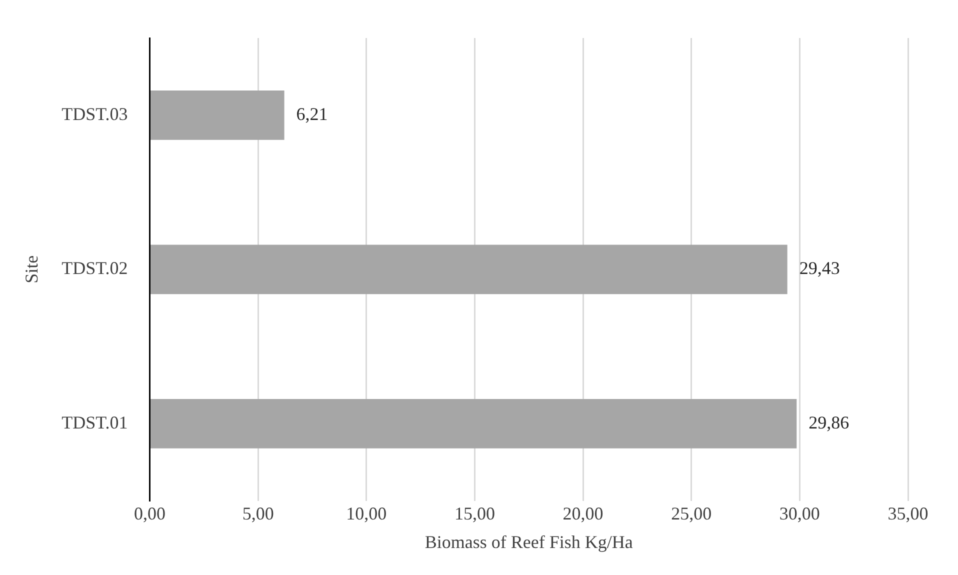 The width and height of the screenshot is (958, 575). I want to click on x-tick-label: 15,00, so click(474, 513).